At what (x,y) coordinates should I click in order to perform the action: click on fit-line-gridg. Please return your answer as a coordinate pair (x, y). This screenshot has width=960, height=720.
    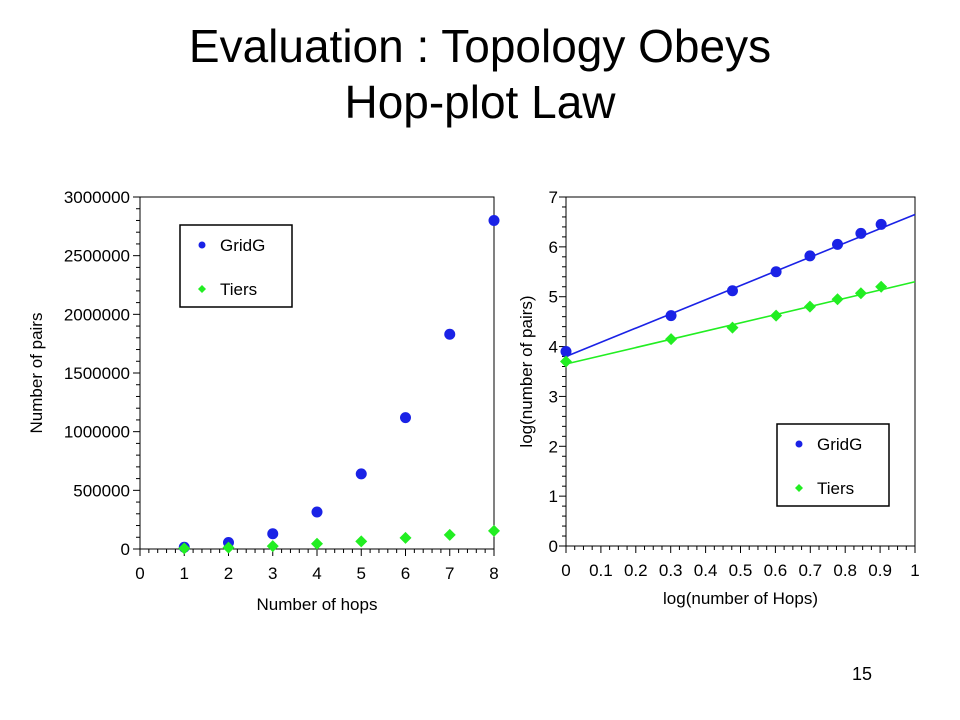
    Looking at the image, I should click on (740, 285).